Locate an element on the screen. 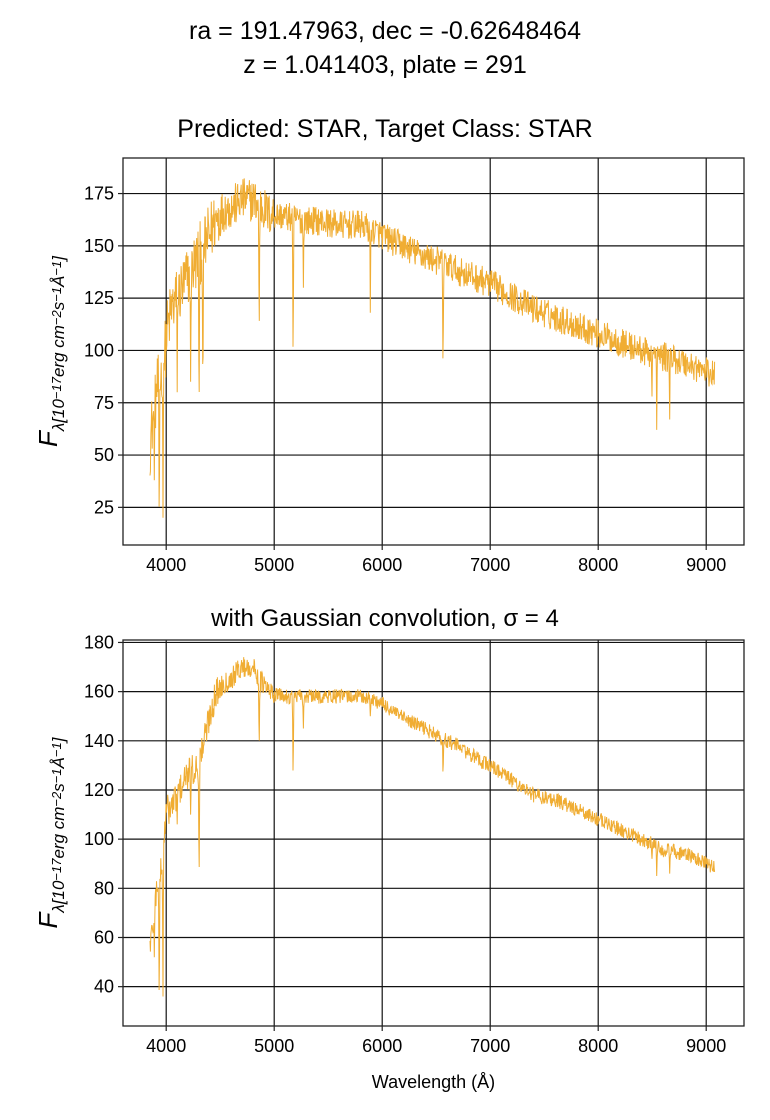 This screenshot has width=770, height=1120. y-tick-label: 150 is located at coordinates (99, 246).